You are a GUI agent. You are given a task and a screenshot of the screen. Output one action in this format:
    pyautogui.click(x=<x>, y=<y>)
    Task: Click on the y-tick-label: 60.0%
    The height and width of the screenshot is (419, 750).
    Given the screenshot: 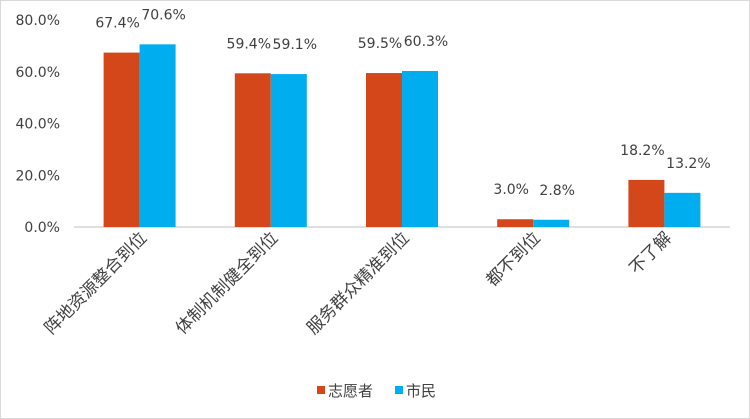 What is the action you would take?
    pyautogui.click(x=38, y=73)
    